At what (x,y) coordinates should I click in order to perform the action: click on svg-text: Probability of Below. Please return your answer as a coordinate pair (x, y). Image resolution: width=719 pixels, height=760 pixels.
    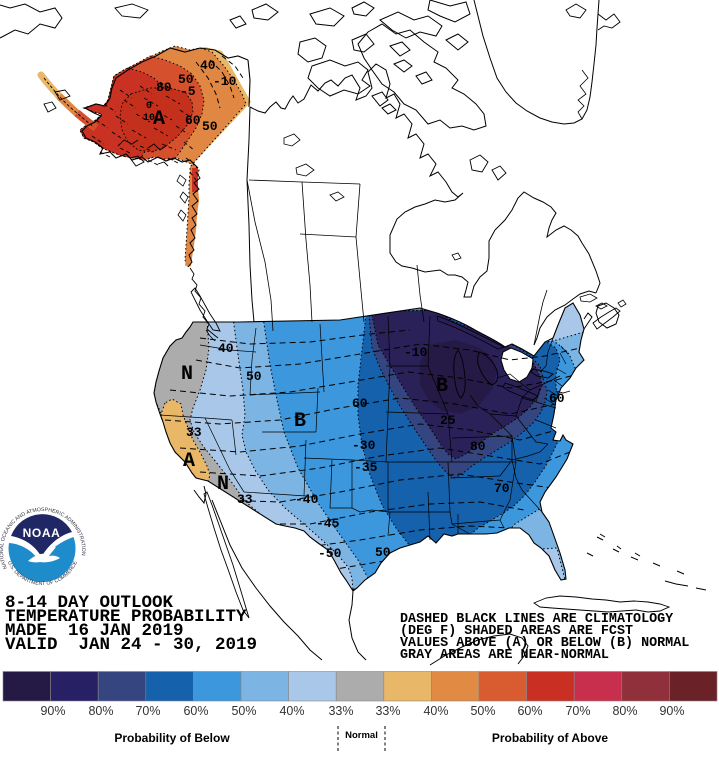
    Looking at the image, I should click on (172, 738).